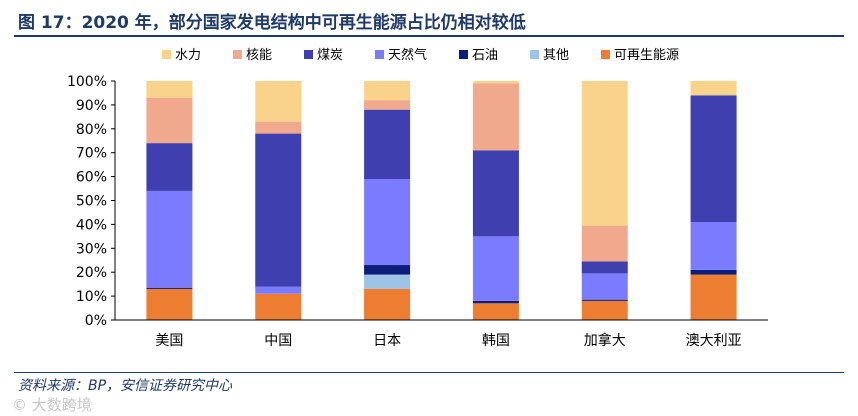 This screenshot has height=416, width=858. I want to click on x-tick-label: 加拿大, so click(605, 340).